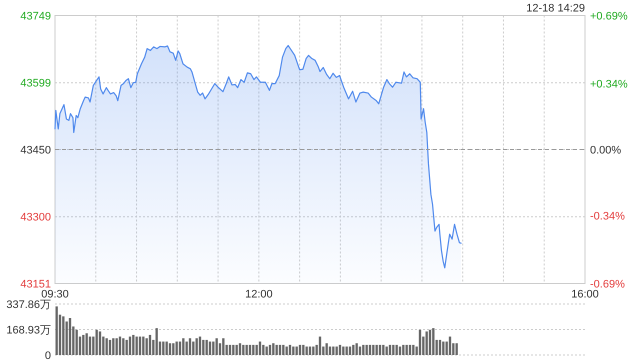 This screenshot has height=360, width=640. What do you see at coordinates (55, 294) in the screenshot?
I see `x-tick-label: 09:30` at bounding box center [55, 294].